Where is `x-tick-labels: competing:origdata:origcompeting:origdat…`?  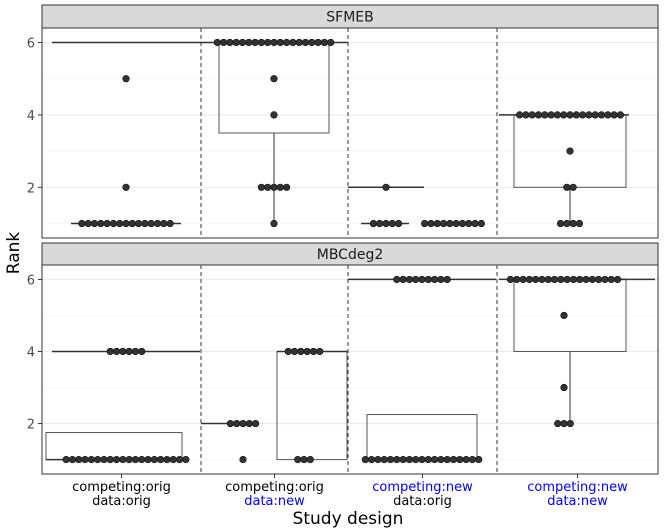
x-tick-labels: competing:origdata:origcompeting:origdat… is located at coordinates (350, 491).